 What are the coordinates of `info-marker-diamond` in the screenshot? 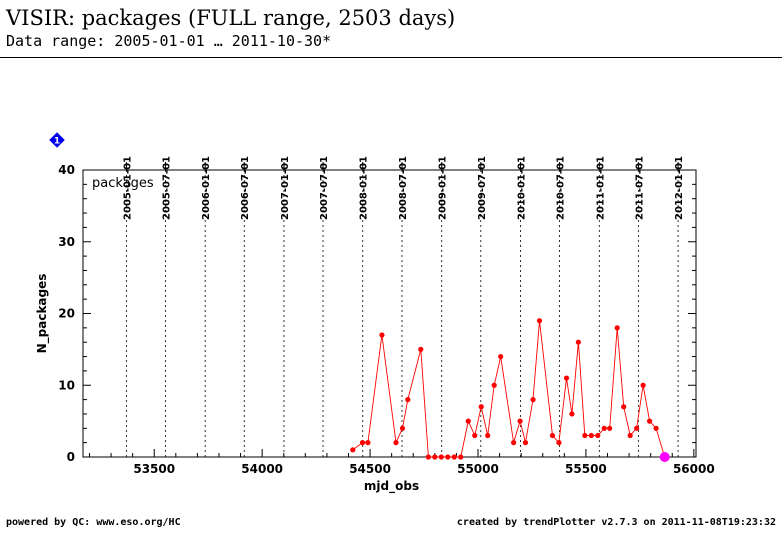 It's located at (57, 140).